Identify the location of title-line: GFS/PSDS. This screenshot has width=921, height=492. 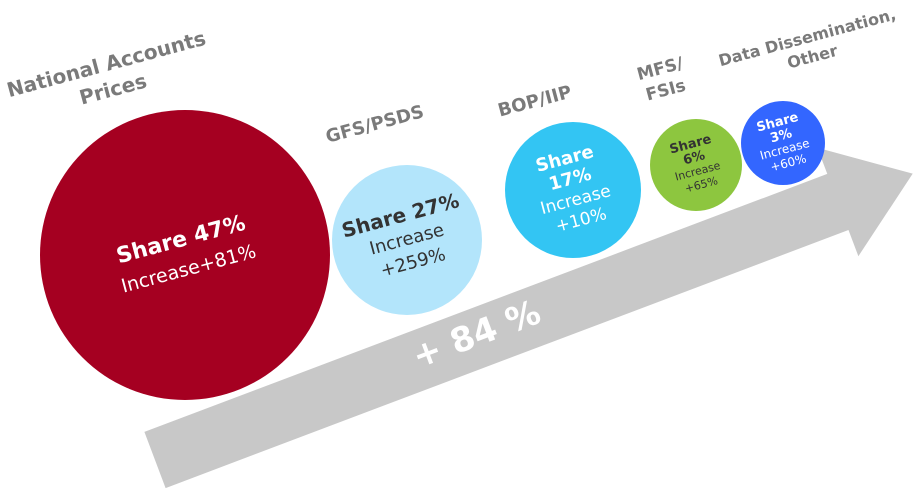
(375, 124).